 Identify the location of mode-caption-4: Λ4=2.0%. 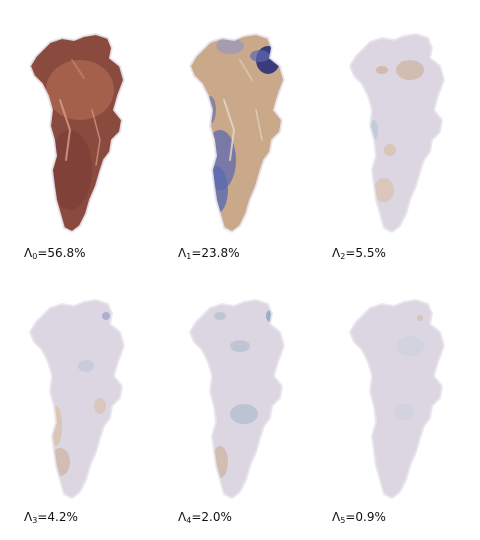
(205, 519).